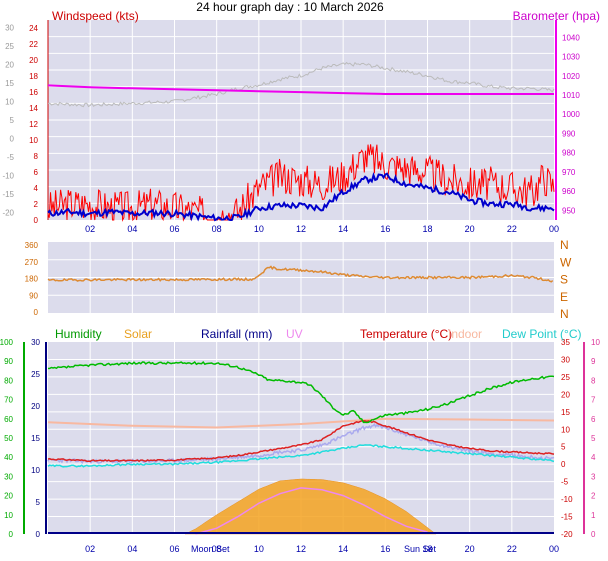  Describe the element at coordinates (36, 156) in the screenshot. I see `windspeed-tick-label: 8` at that location.